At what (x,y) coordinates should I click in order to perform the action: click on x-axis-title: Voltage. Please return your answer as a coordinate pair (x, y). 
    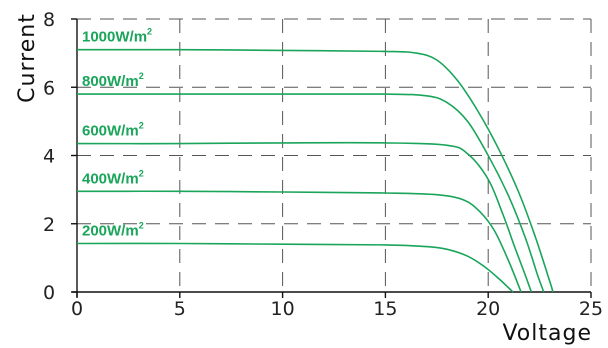
    Looking at the image, I should click on (547, 333).